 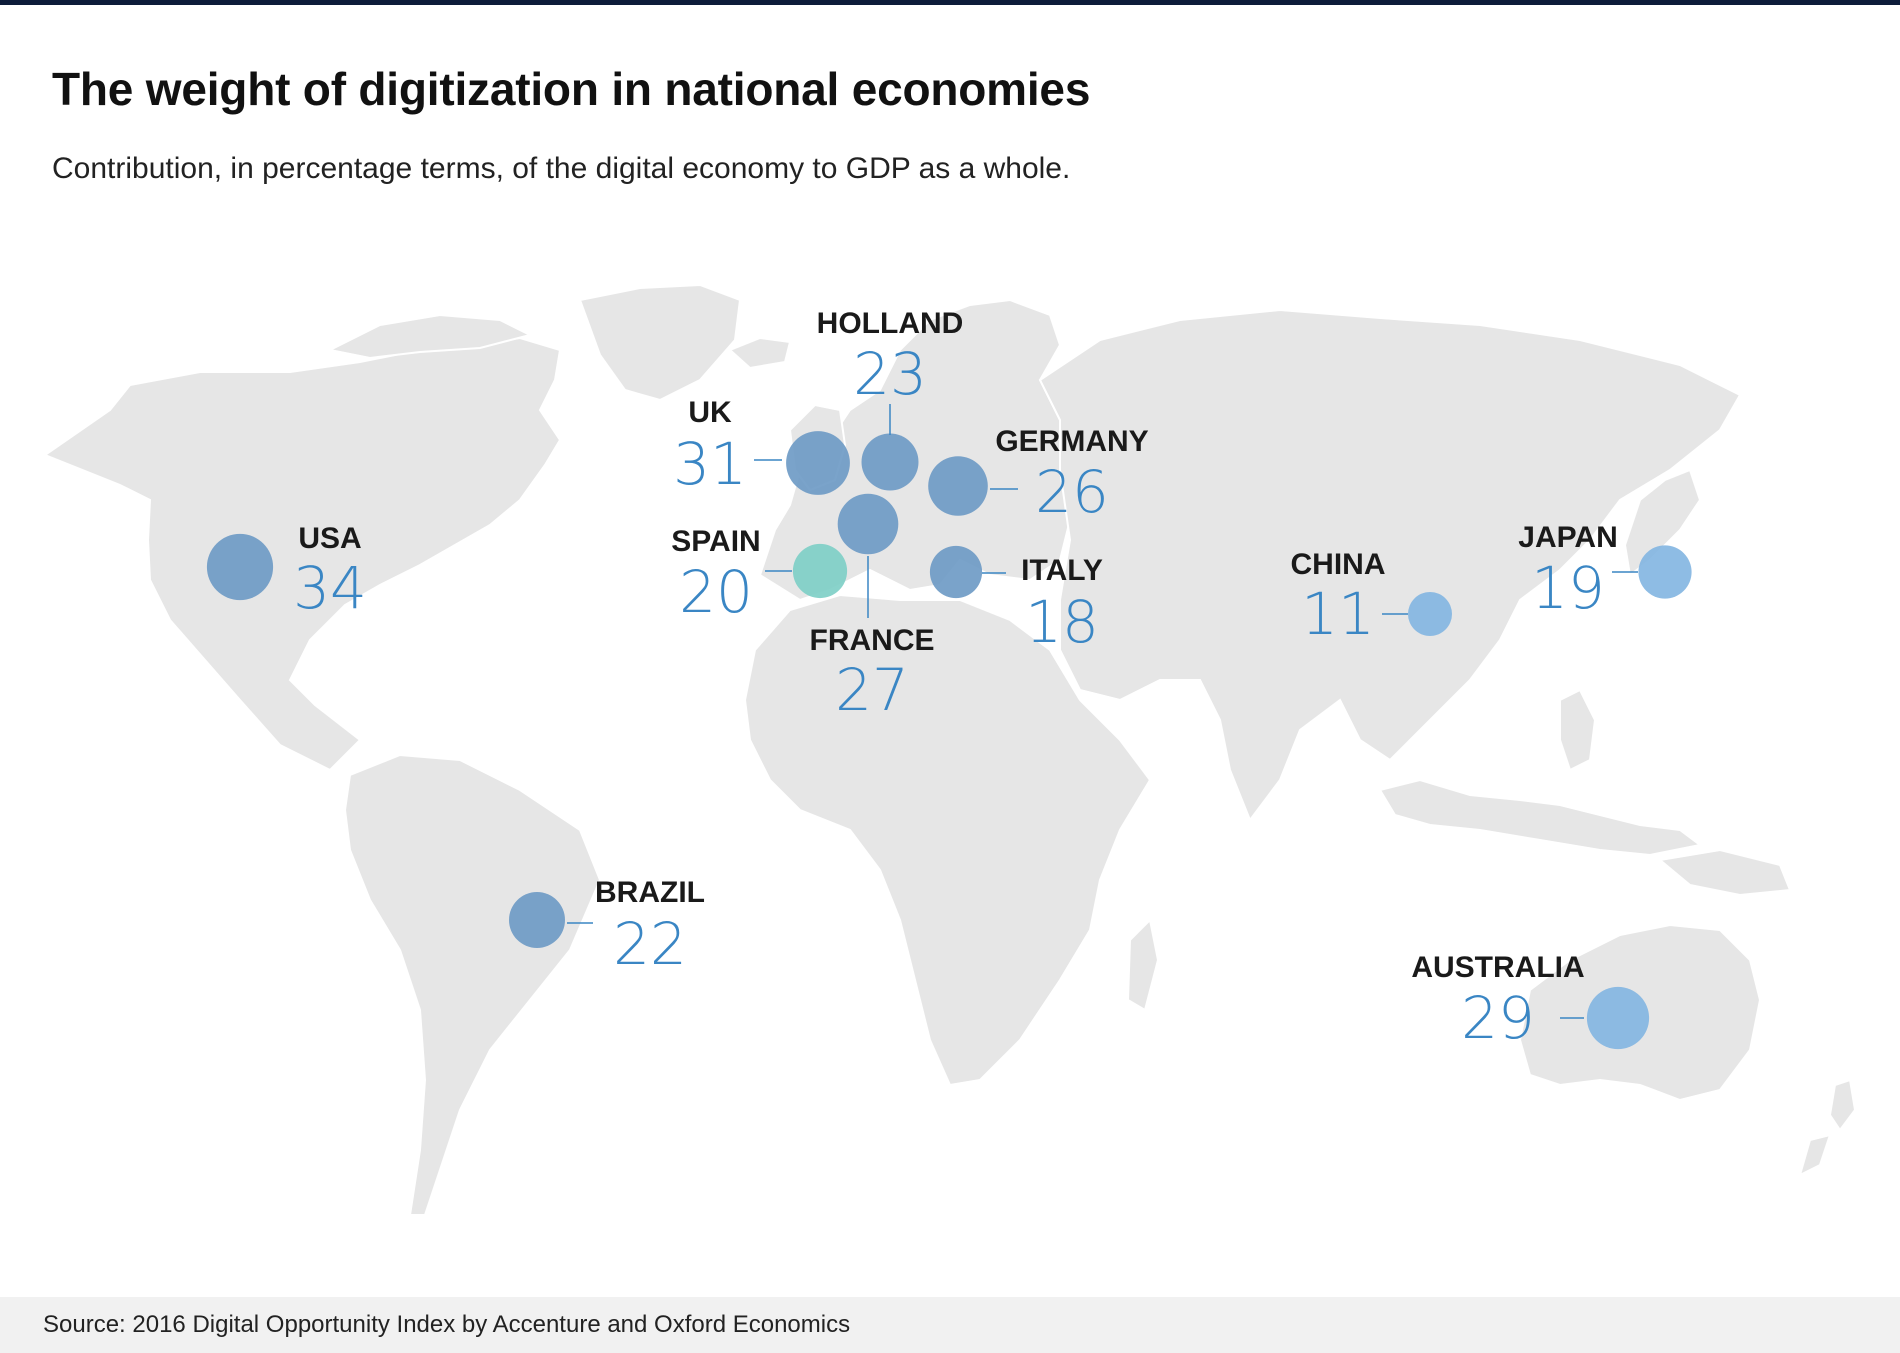 What do you see at coordinates (1430, 614) in the screenshot?
I see `bubble-china` at bounding box center [1430, 614].